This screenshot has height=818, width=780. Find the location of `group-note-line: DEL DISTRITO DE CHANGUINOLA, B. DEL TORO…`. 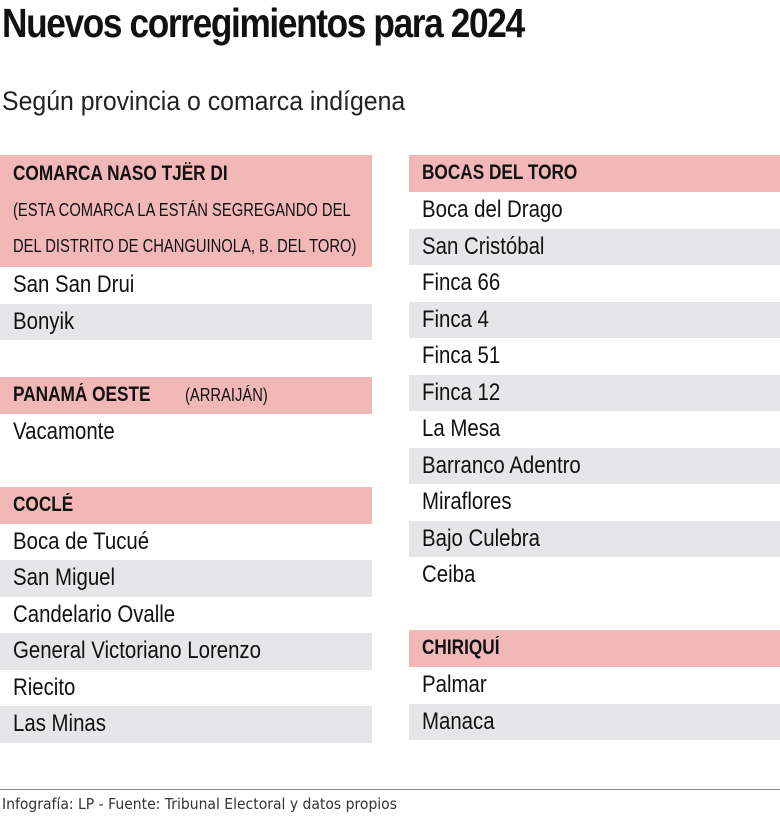

group-note-line: DEL DISTRITO DE CHANGUINOLA, B. DEL TORO… is located at coordinates (185, 246).